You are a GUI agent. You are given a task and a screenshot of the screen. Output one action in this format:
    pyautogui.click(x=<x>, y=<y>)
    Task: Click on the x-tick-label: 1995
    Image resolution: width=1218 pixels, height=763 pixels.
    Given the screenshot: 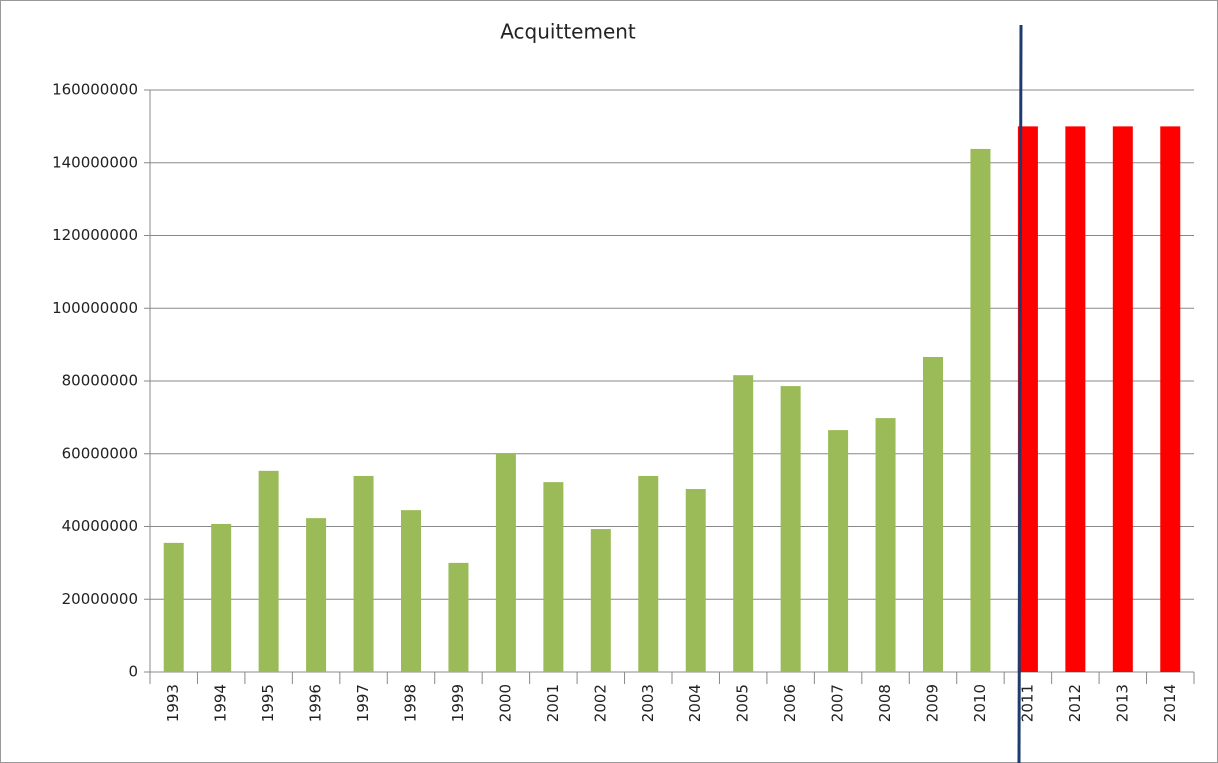 What is the action you would take?
    pyautogui.click(x=268, y=703)
    